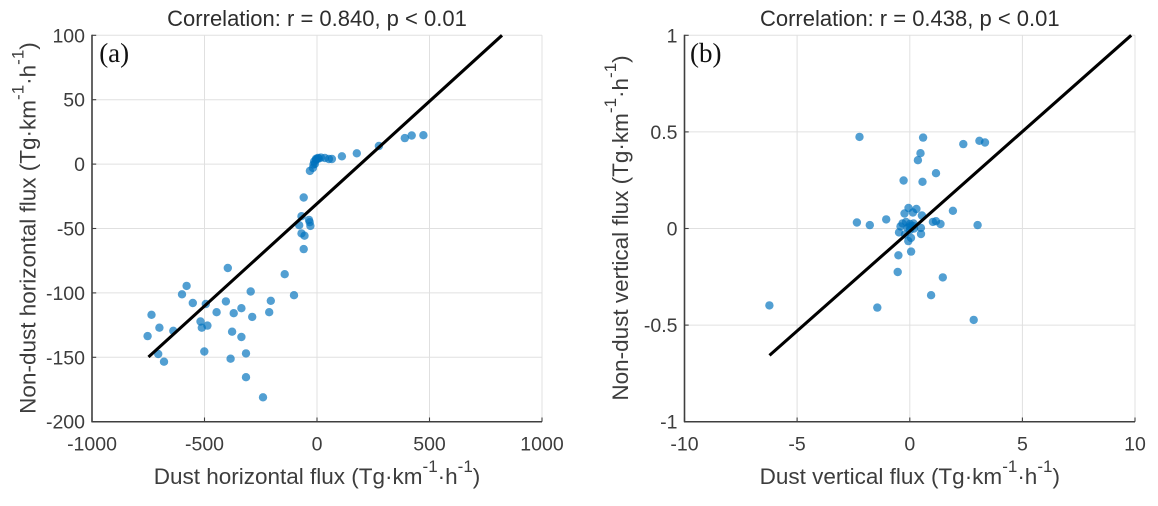  What do you see at coordinates (672, 36) in the screenshot?
I see `svg-text: 1` at bounding box center [672, 36].